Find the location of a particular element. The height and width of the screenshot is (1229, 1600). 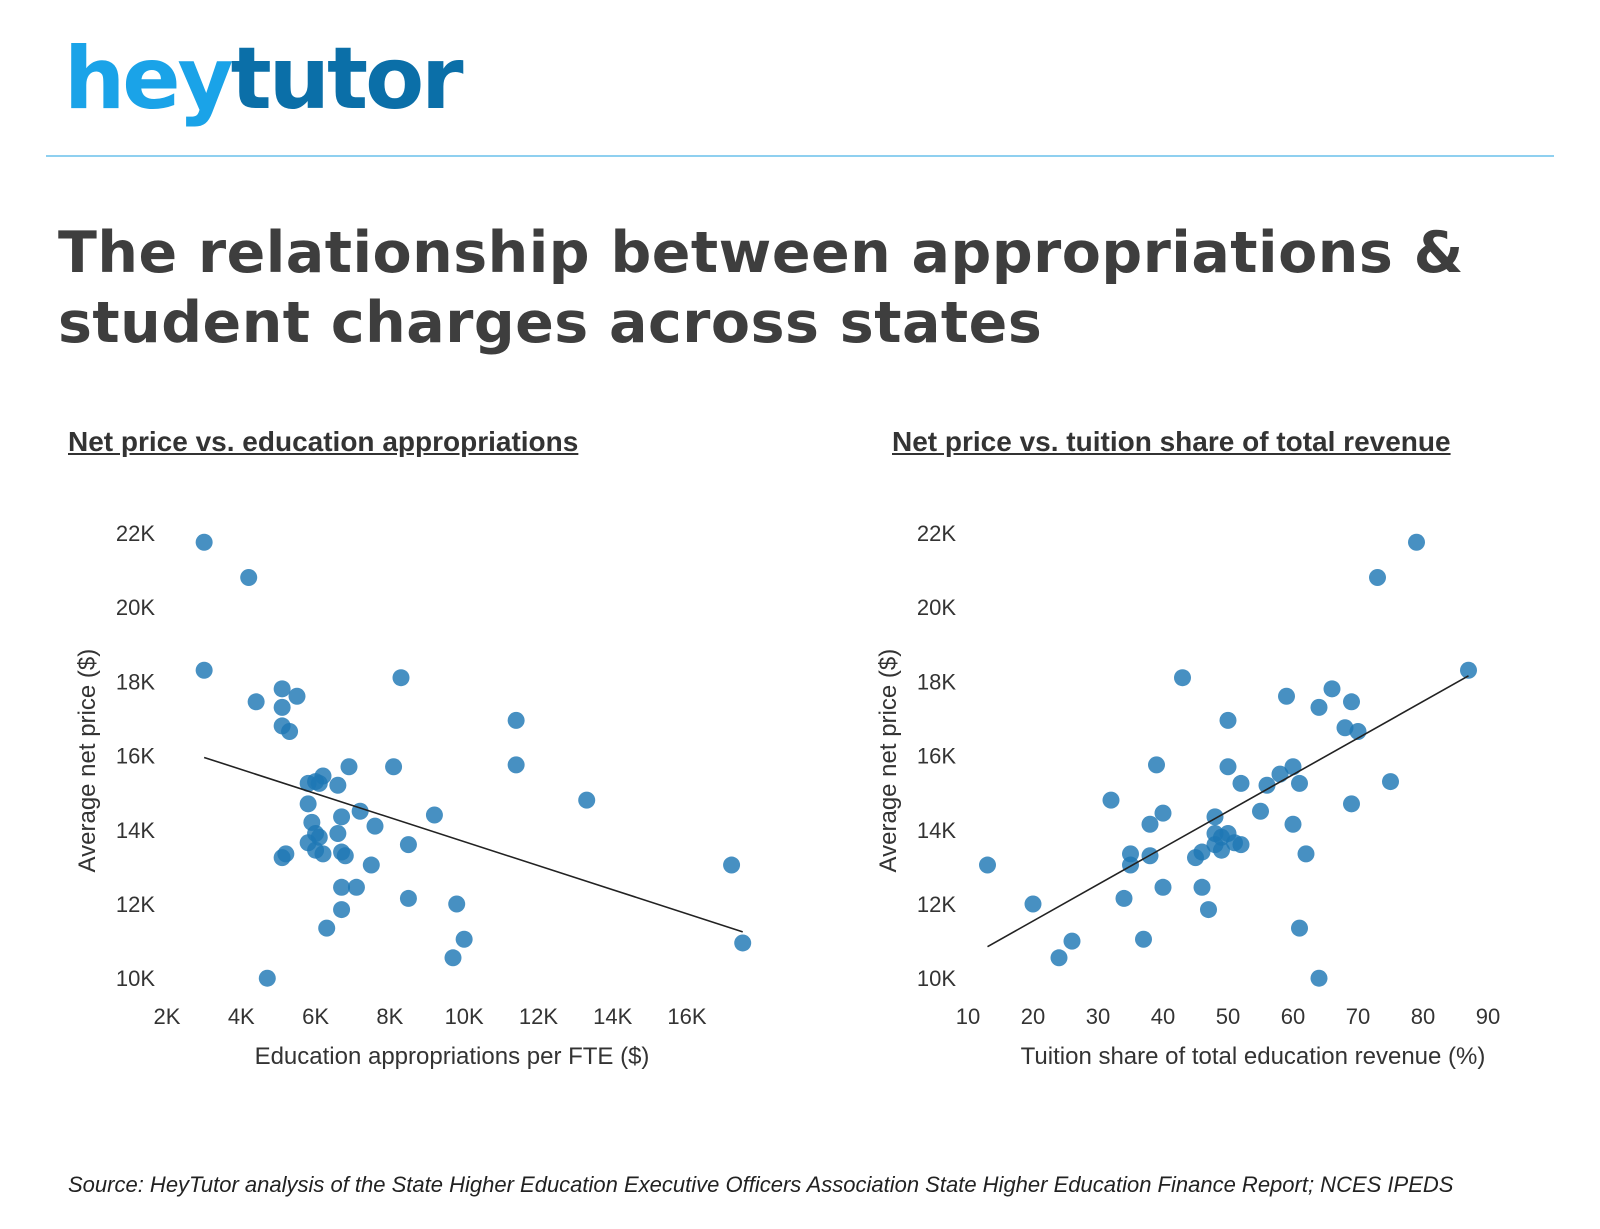

x-tick-label: 10K is located at coordinates (464, 1016).